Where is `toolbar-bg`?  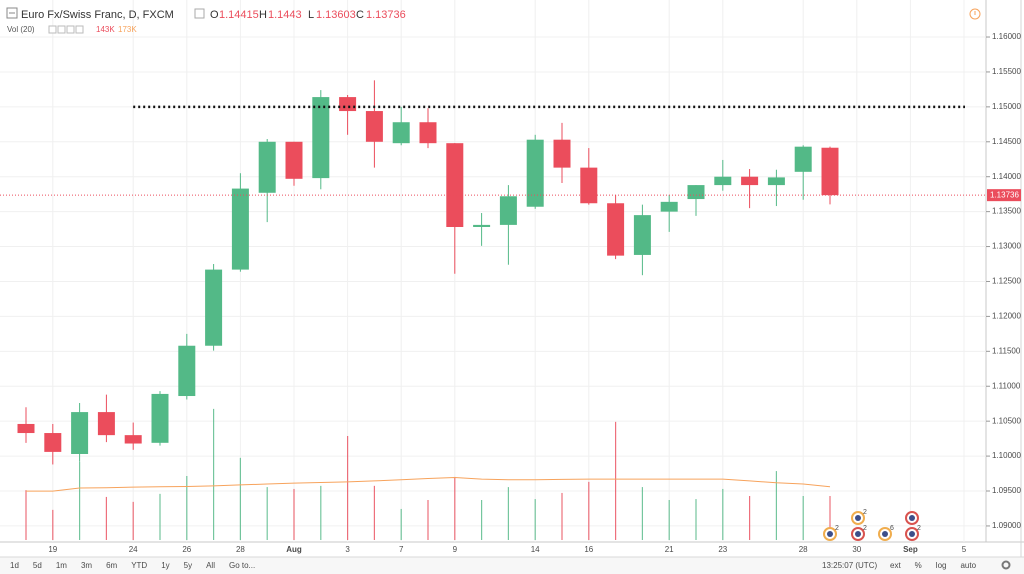
toolbar-bg is located at coordinates (512, 565).